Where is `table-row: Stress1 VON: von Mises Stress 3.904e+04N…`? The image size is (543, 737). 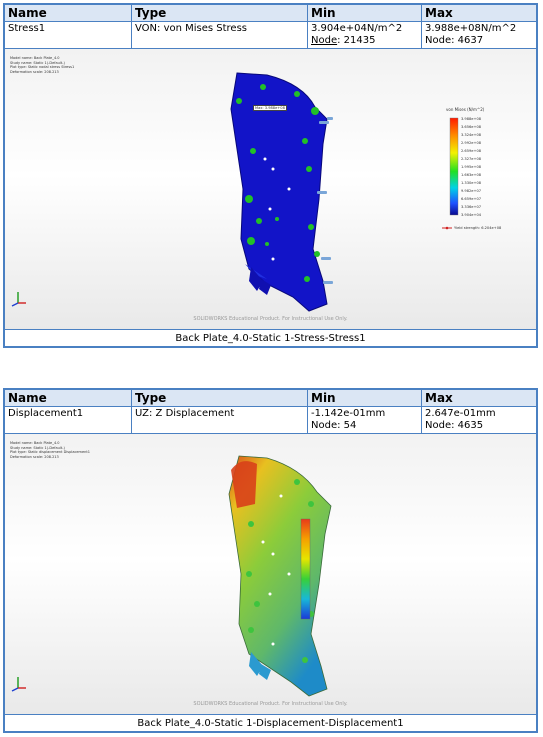
table-row: Stress1 VON: von Mises Stress 3.904e+04N… is located at coordinates (270, 35).